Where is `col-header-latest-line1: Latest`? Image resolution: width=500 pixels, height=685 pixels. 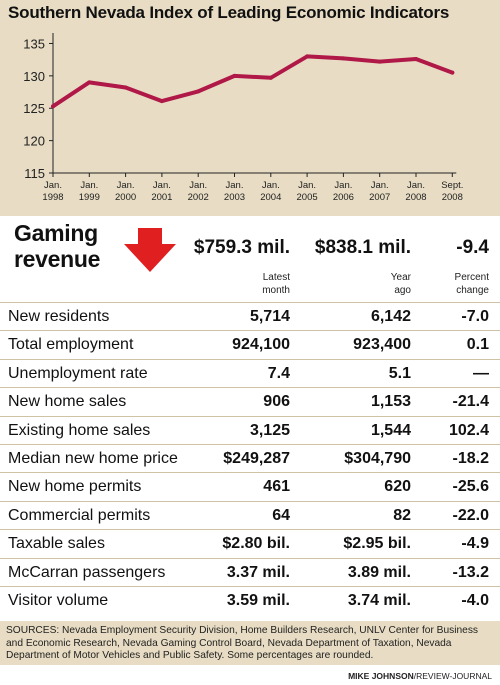
col-header-latest-line1: Latest is located at coordinates (276, 277).